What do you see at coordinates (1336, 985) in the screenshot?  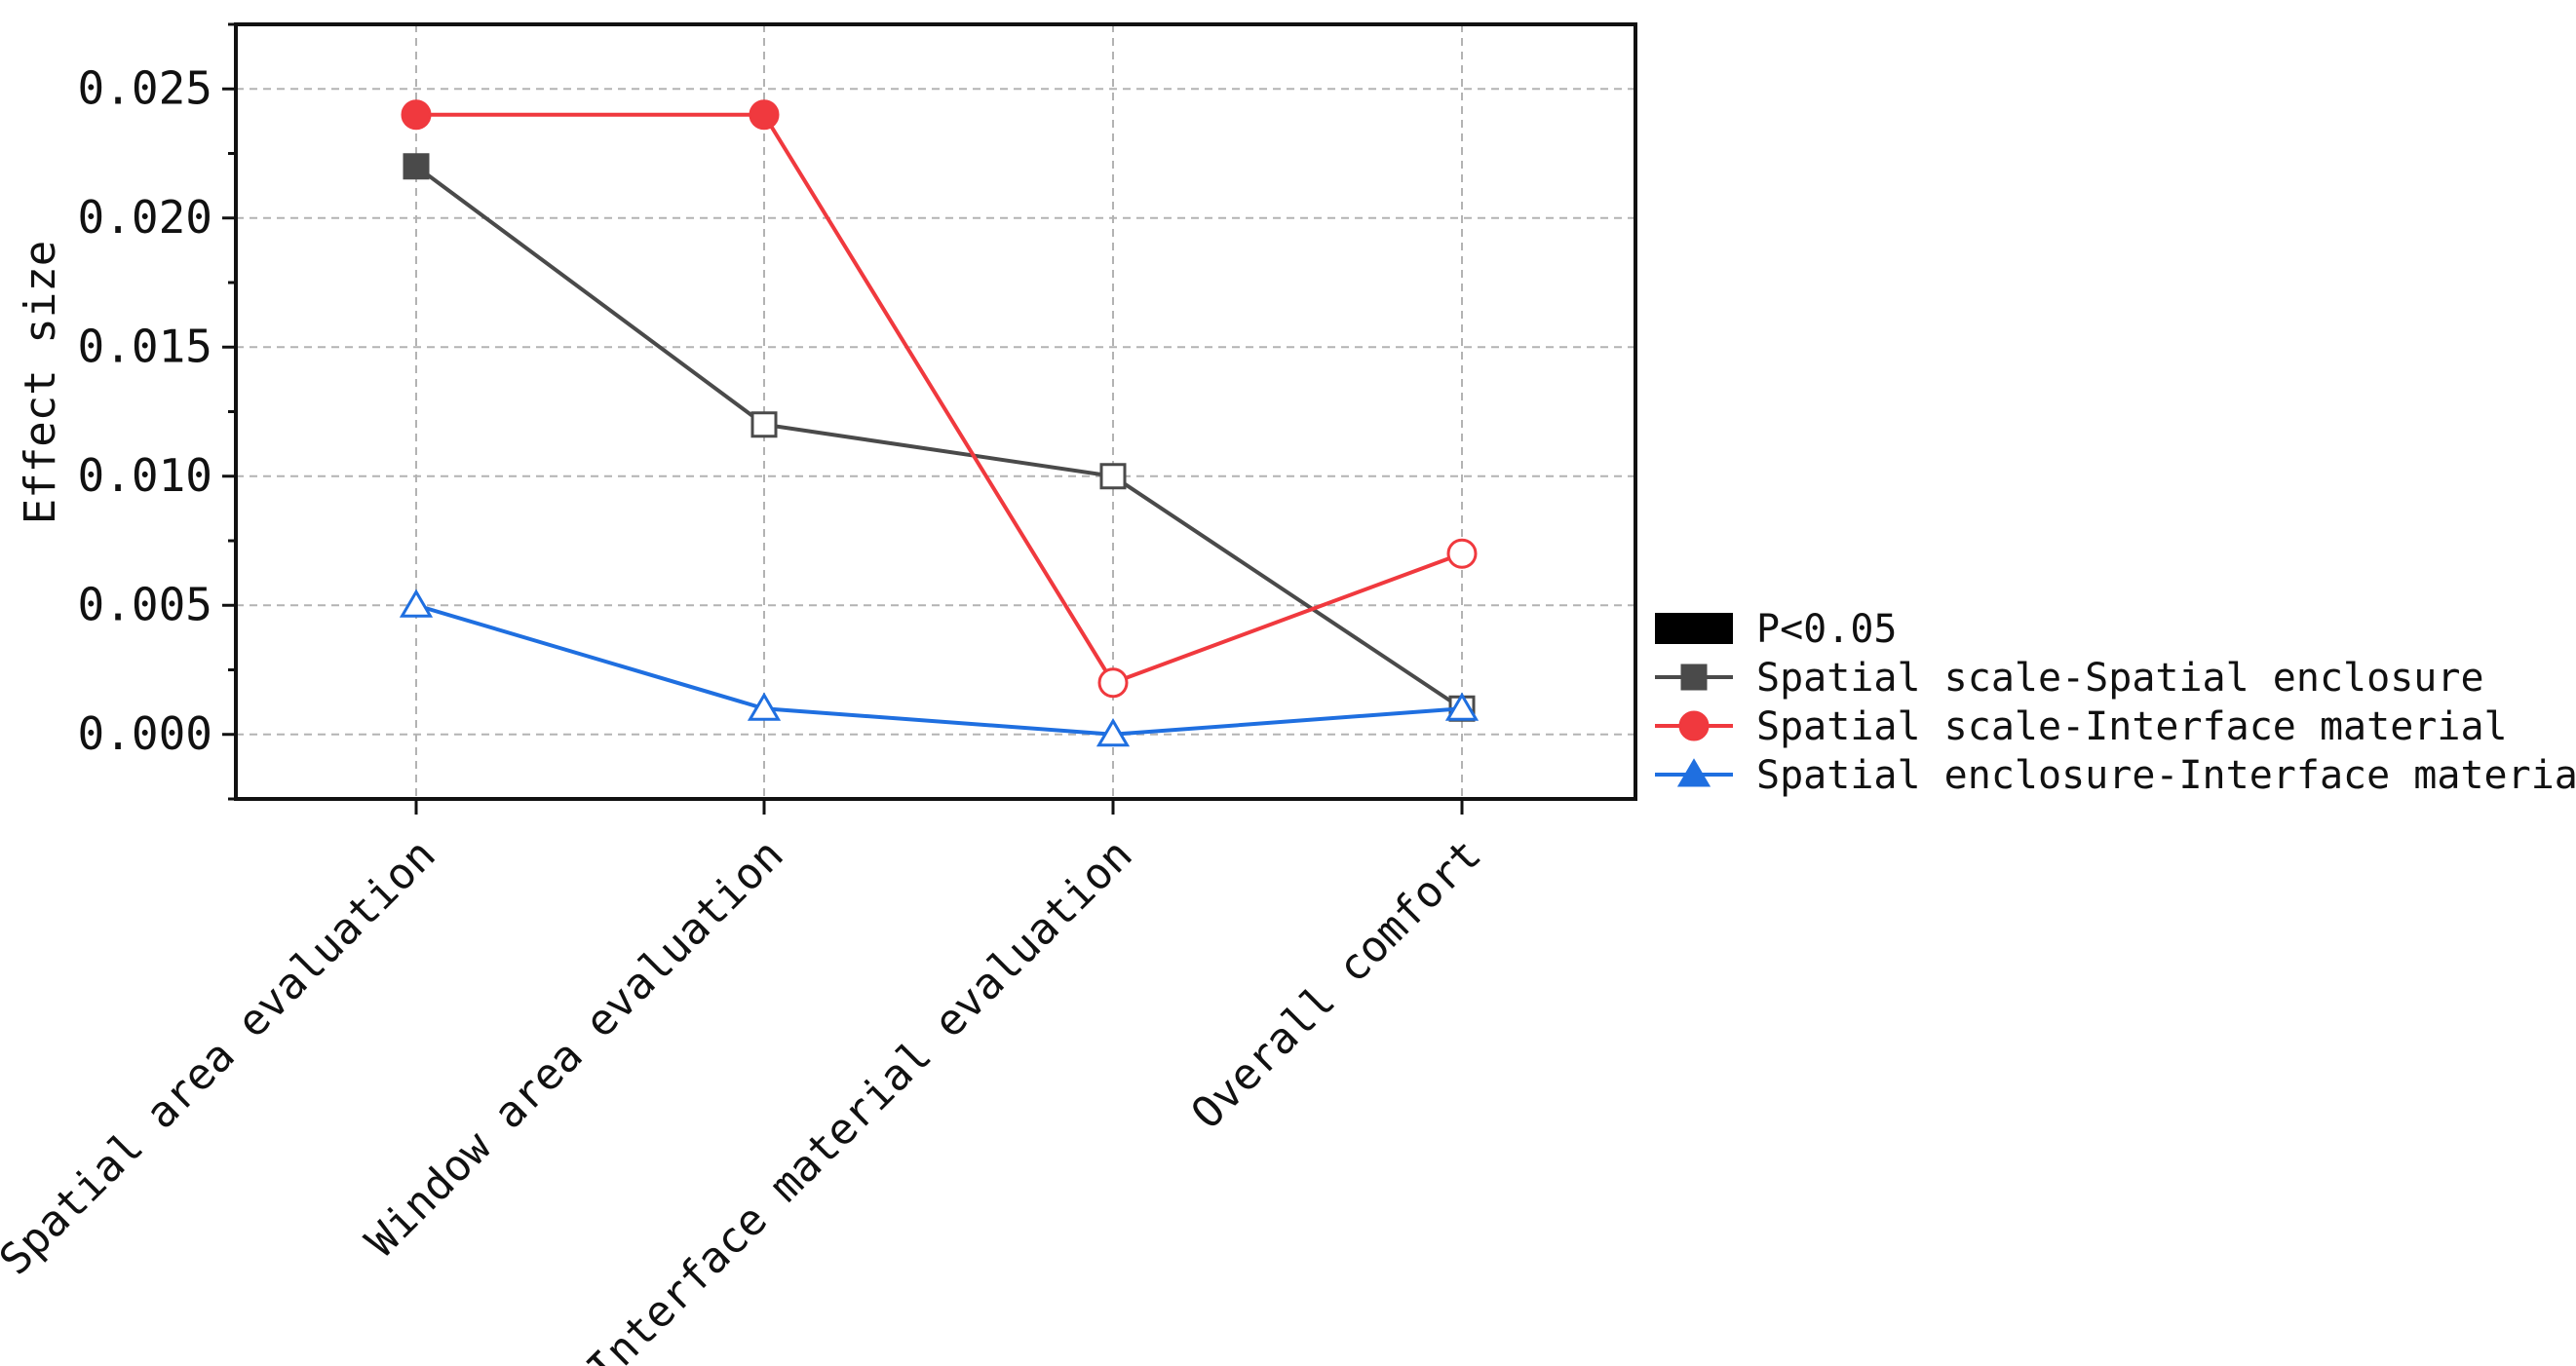 I see `x-tick-label: Overall comfort` at bounding box center [1336, 985].